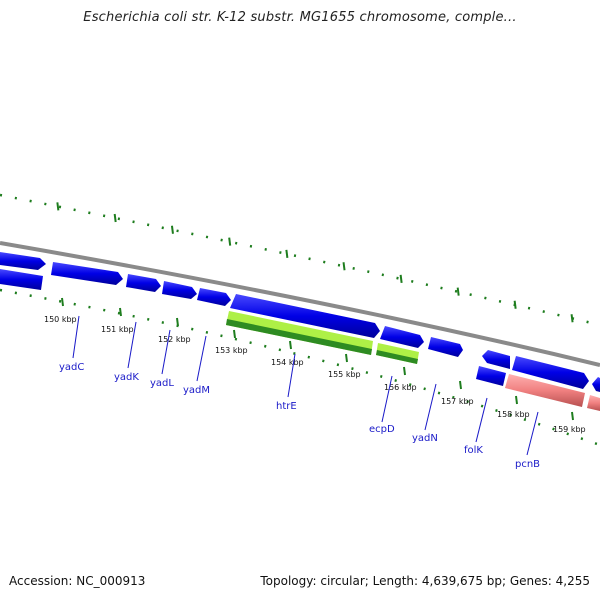  I want to click on accession-label: Accession: NC_000913, so click(77, 581).